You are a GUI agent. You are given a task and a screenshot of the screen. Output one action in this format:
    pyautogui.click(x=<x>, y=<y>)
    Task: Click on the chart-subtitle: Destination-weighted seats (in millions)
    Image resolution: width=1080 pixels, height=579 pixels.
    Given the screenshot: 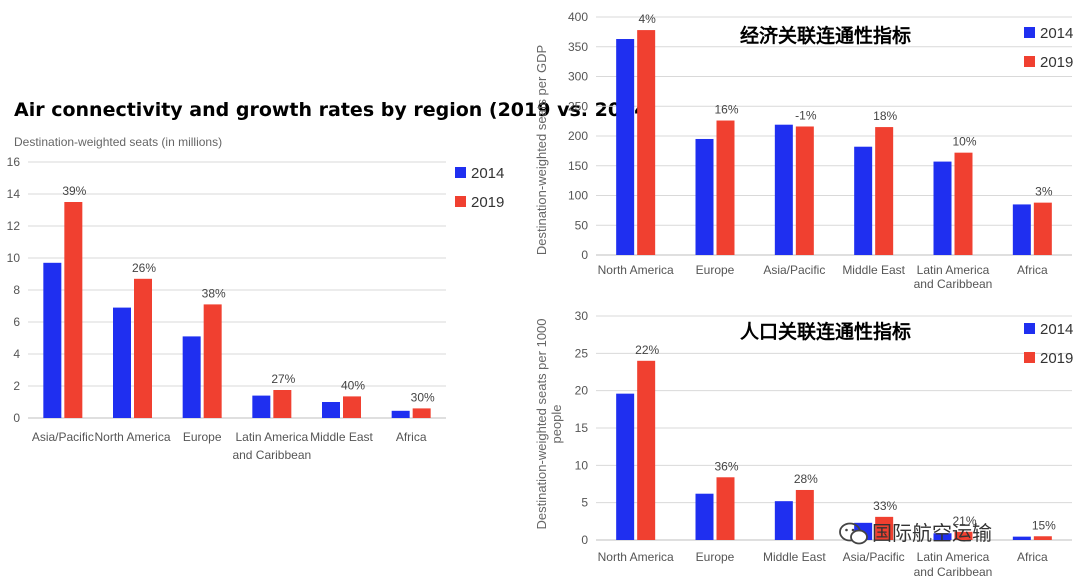 What is the action you would take?
    pyautogui.click(x=118, y=142)
    